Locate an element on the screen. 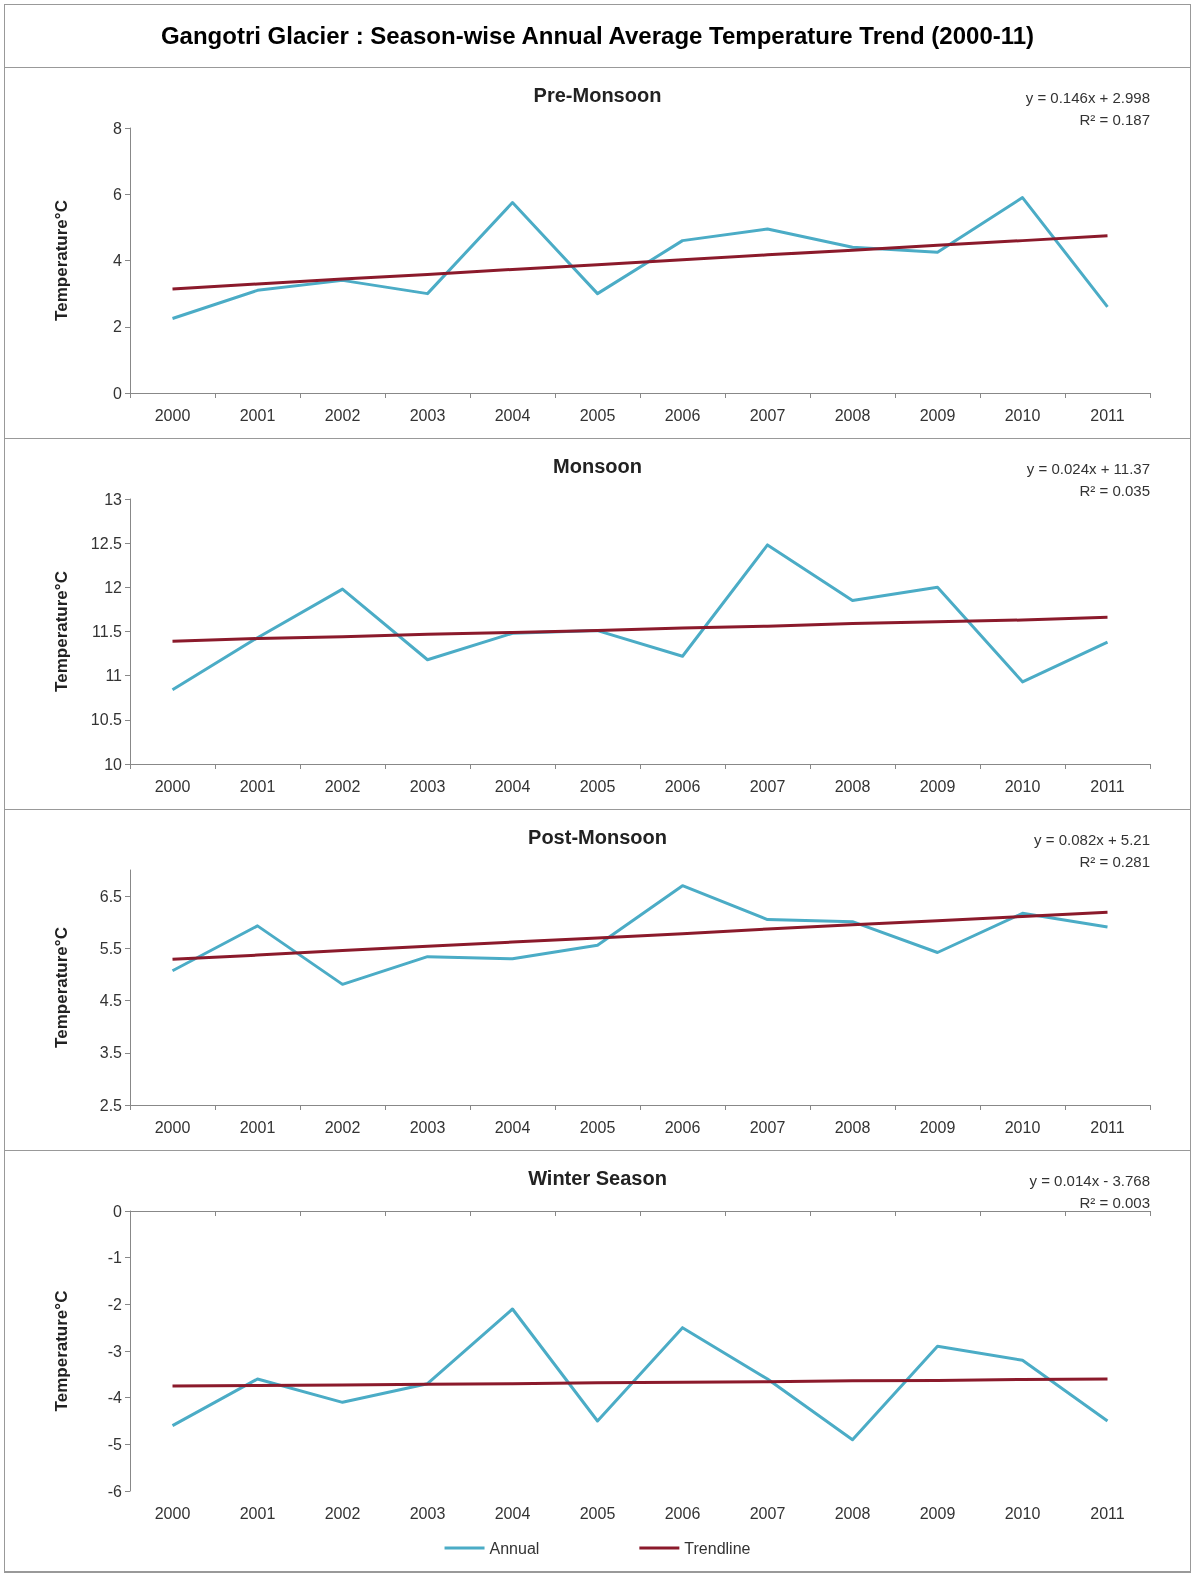 The image size is (1193, 1590). y-tick-label: 10 is located at coordinates (113, 764).